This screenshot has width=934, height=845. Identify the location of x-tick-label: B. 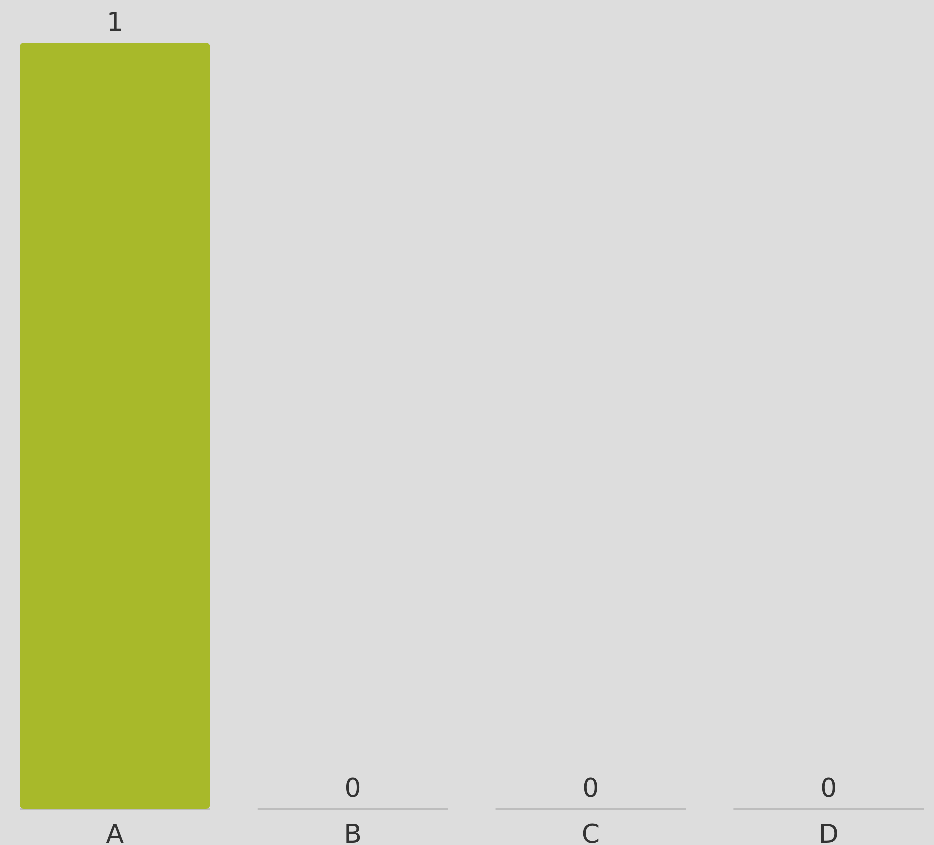
(353, 832).